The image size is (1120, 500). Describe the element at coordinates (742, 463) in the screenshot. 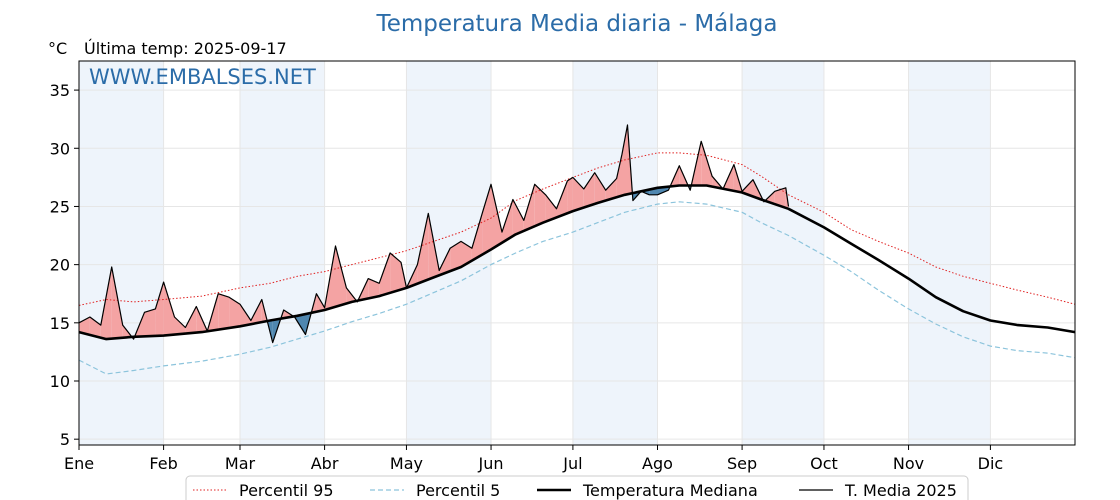

I see `x-tick-label: Sep` at that location.